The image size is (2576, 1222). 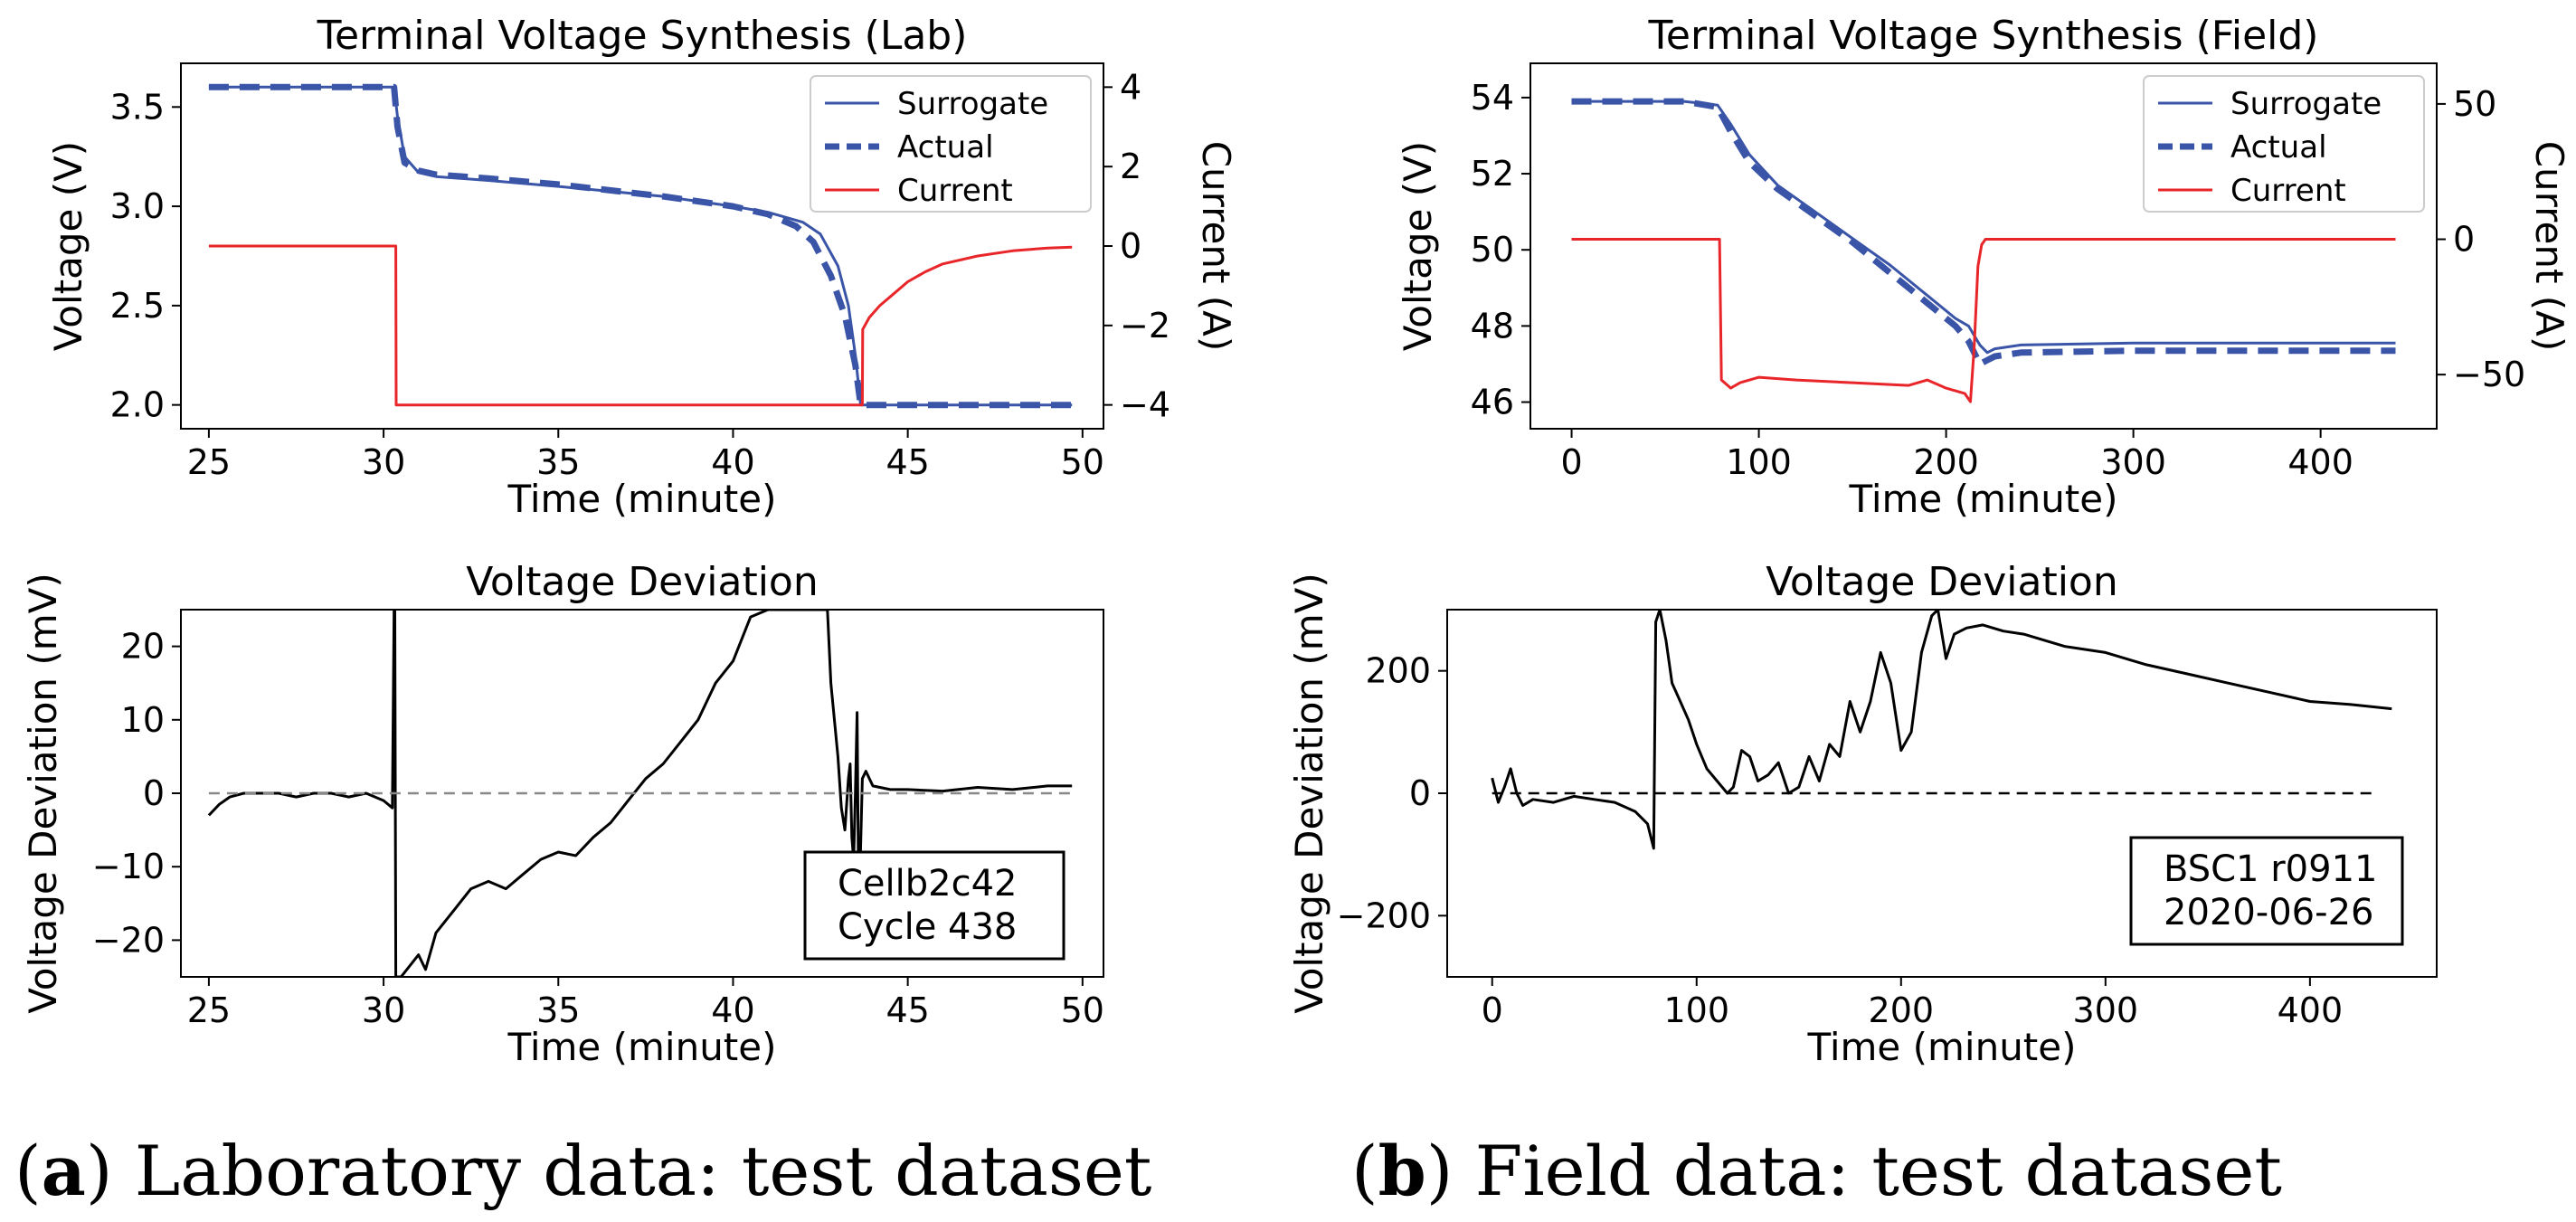 What do you see at coordinates (1492, 402) in the screenshot?
I see `y-tick-label: 46` at bounding box center [1492, 402].